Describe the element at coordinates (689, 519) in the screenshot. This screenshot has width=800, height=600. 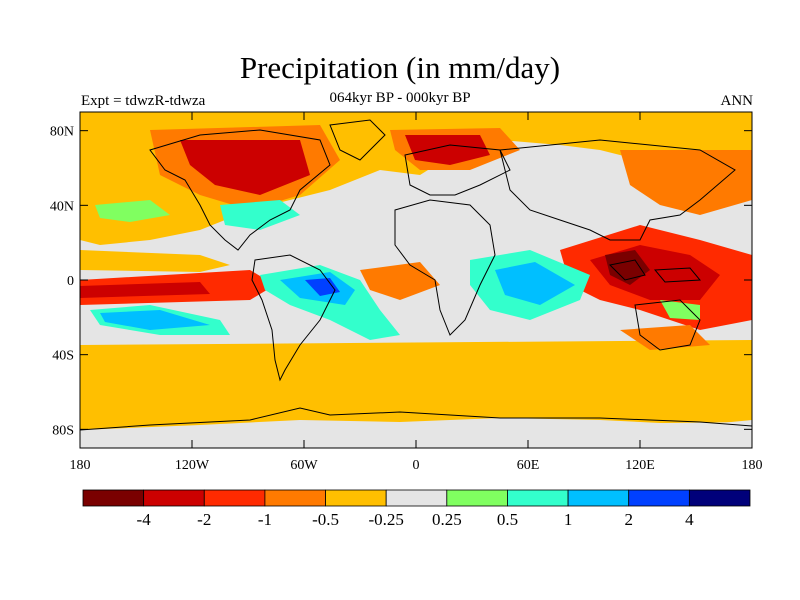
I see `colorbar-label: 4` at that location.